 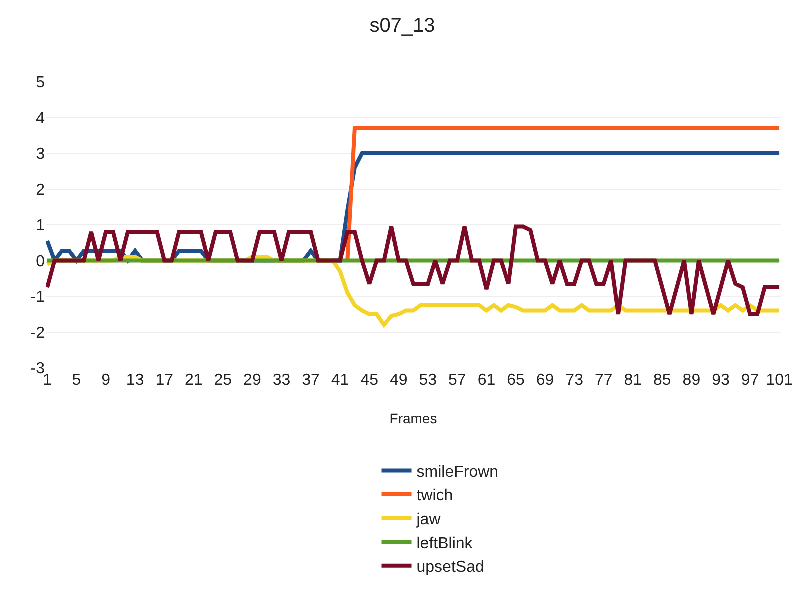 What do you see at coordinates (721, 380) in the screenshot?
I see `x-tick-label: 93` at bounding box center [721, 380].